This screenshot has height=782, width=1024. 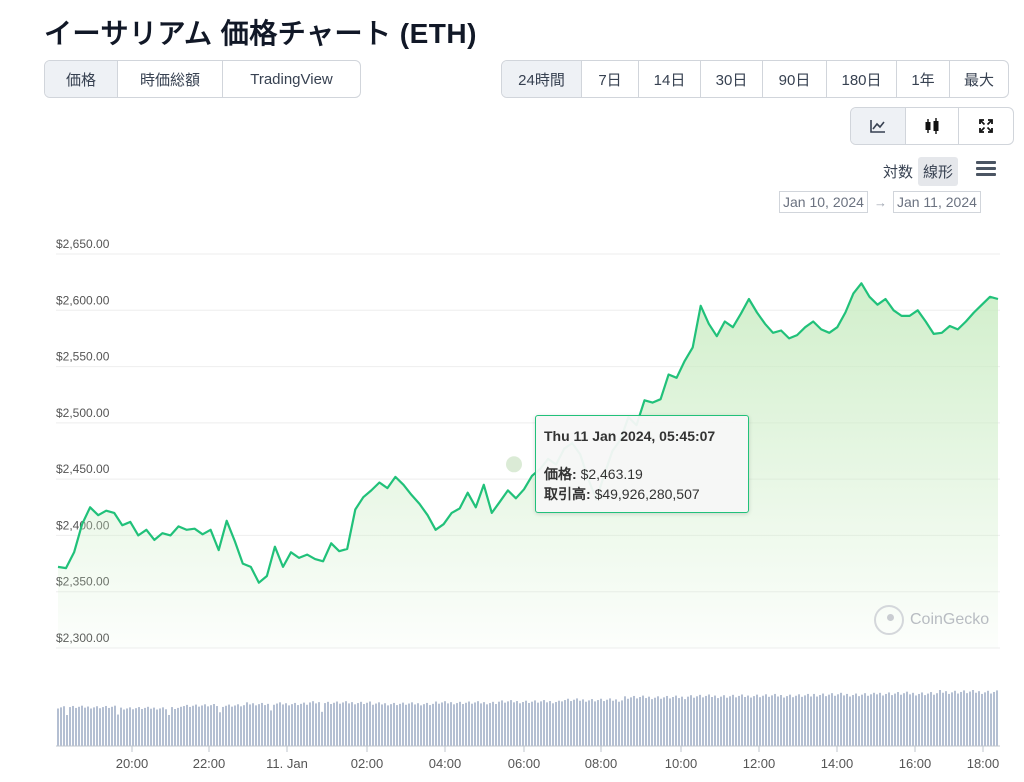 I want to click on scale-toggle: 対数 線形, so click(x=918, y=171).